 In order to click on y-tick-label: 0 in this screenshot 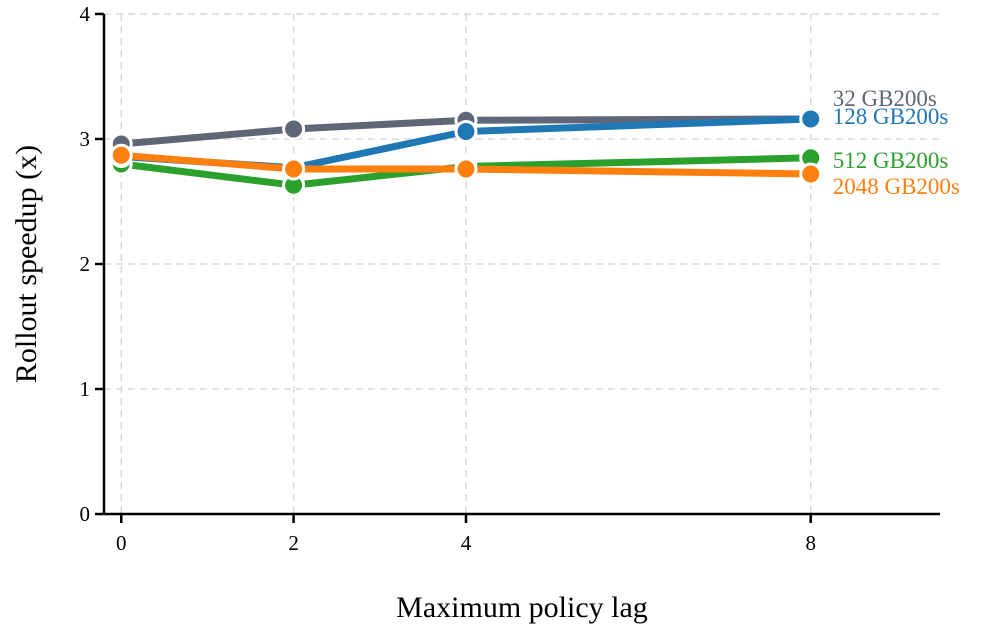, I will do `click(85, 514)`.